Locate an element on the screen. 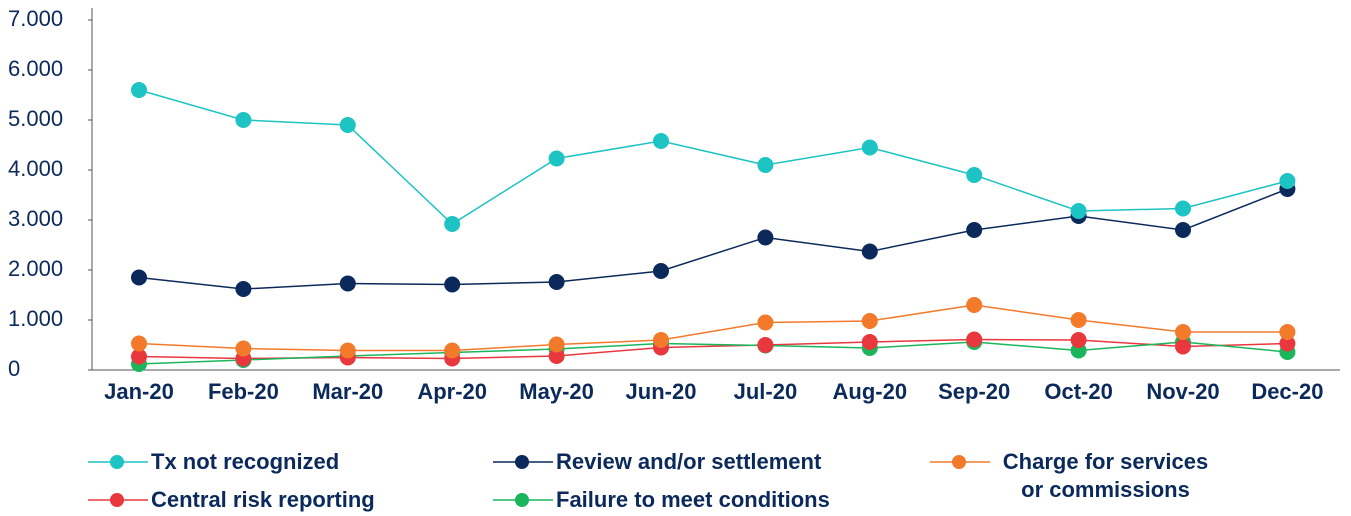  x-tick-label: Apr-20 is located at coordinates (452, 391).